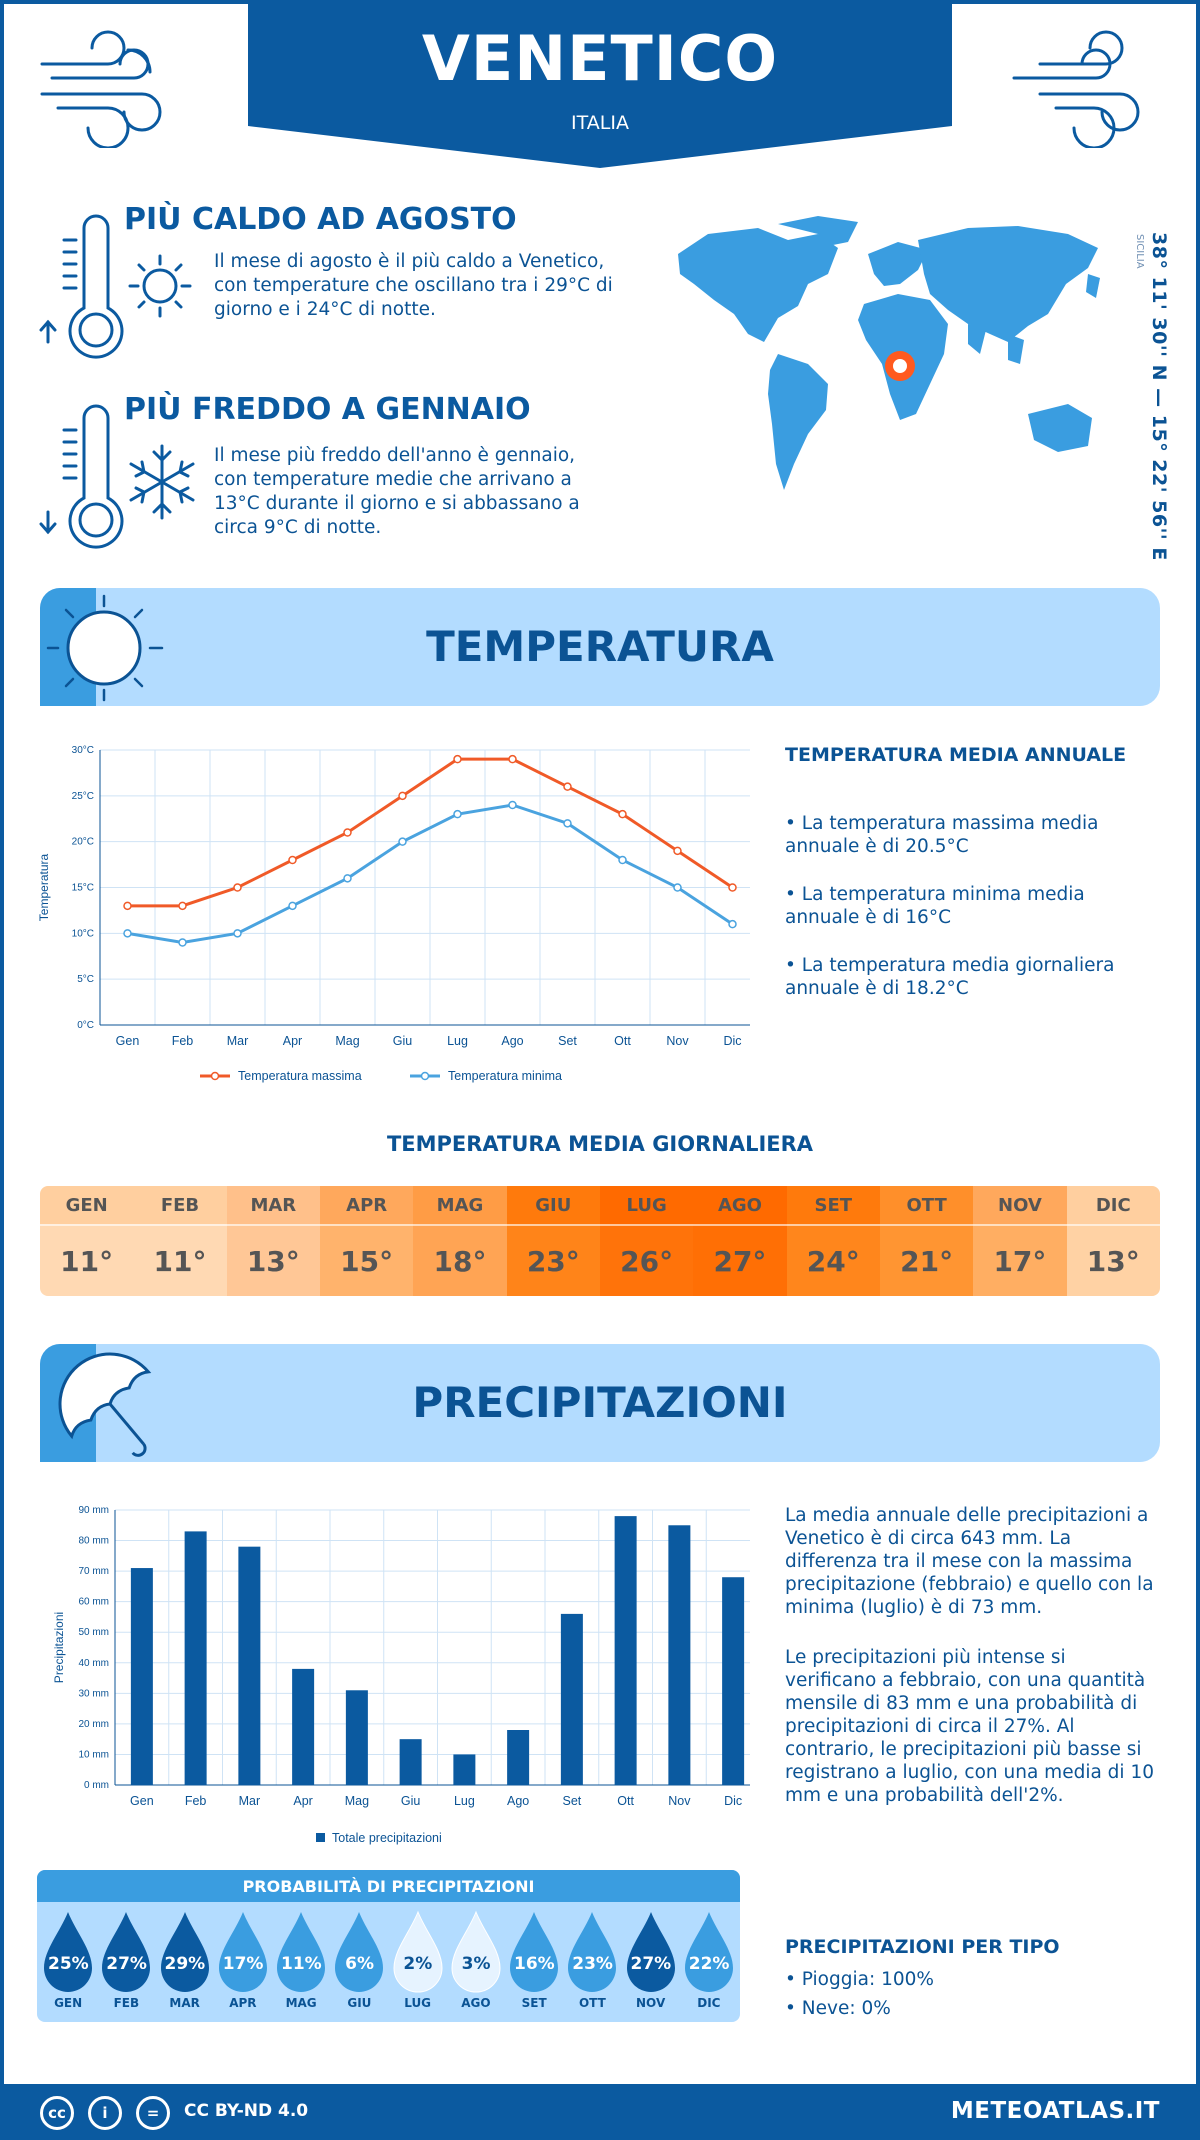 Image resolution: width=1200 pixels, height=2140 pixels. Describe the element at coordinates (600, 2112) in the screenshot. I see `footer: cc i = CC BY-ND 4.0 METEOATLAS.IT` at that location.